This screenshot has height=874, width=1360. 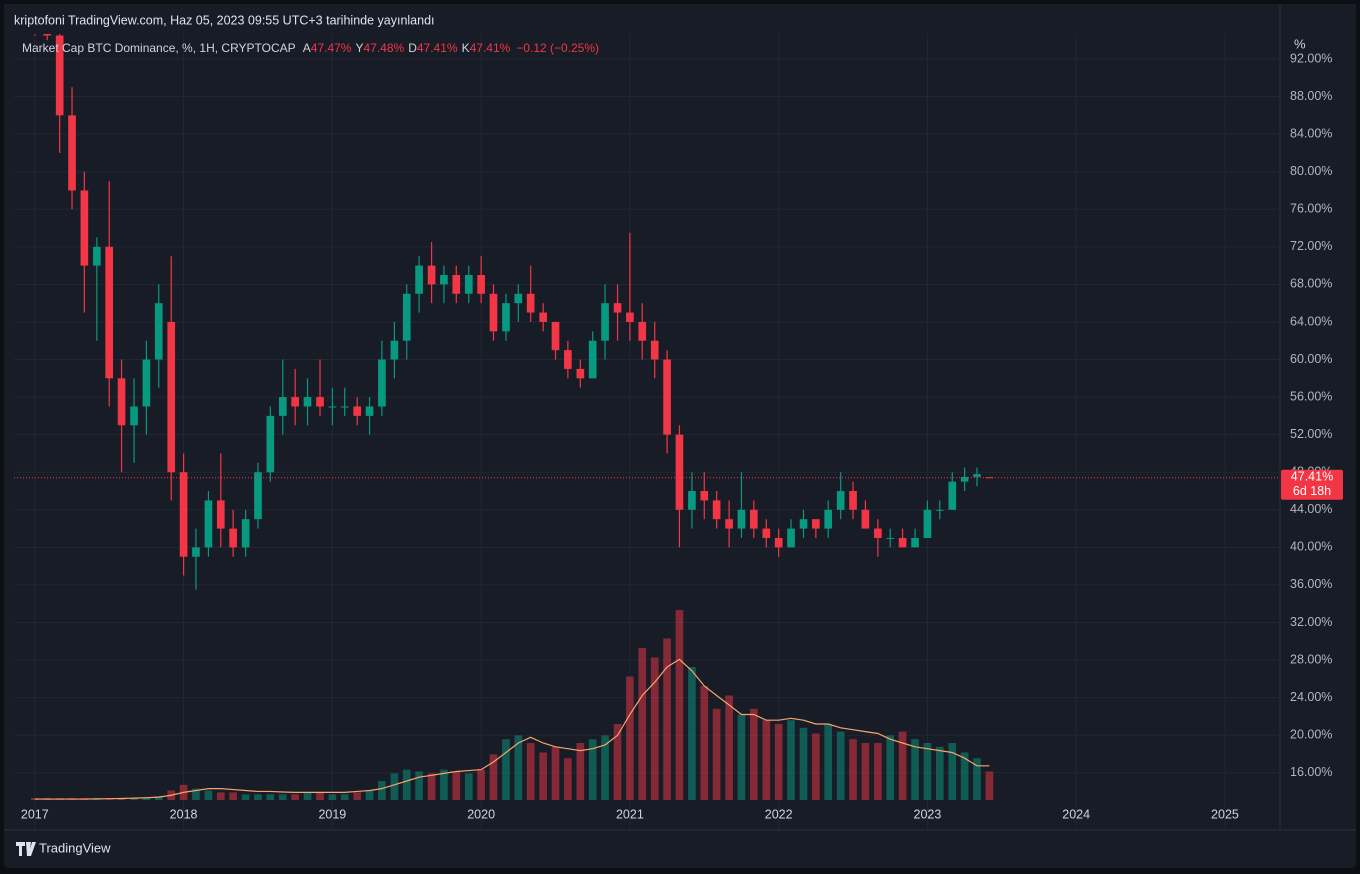 What do you see at coordinates (680, 19) in the screenshot?
I see `header-bg` at bounding box center [680, 19].